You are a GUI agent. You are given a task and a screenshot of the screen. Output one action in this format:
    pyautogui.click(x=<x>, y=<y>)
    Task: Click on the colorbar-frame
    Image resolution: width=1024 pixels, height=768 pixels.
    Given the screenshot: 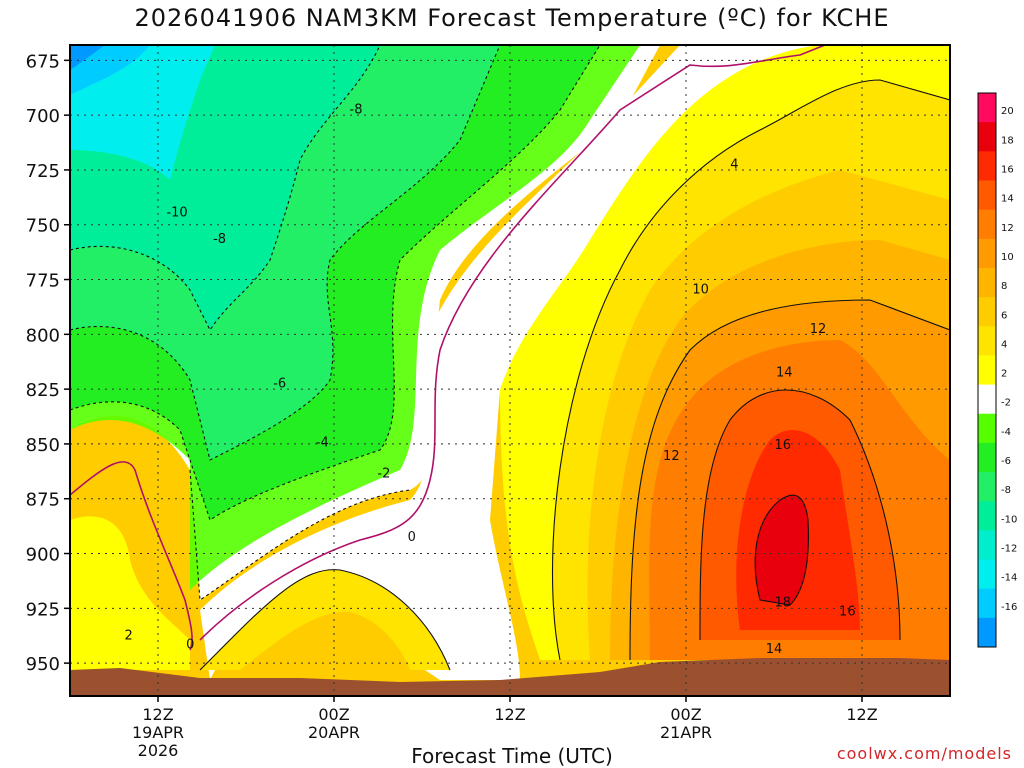 What is the action you would take?
    pyautogui.click(x=987, y=370)
    